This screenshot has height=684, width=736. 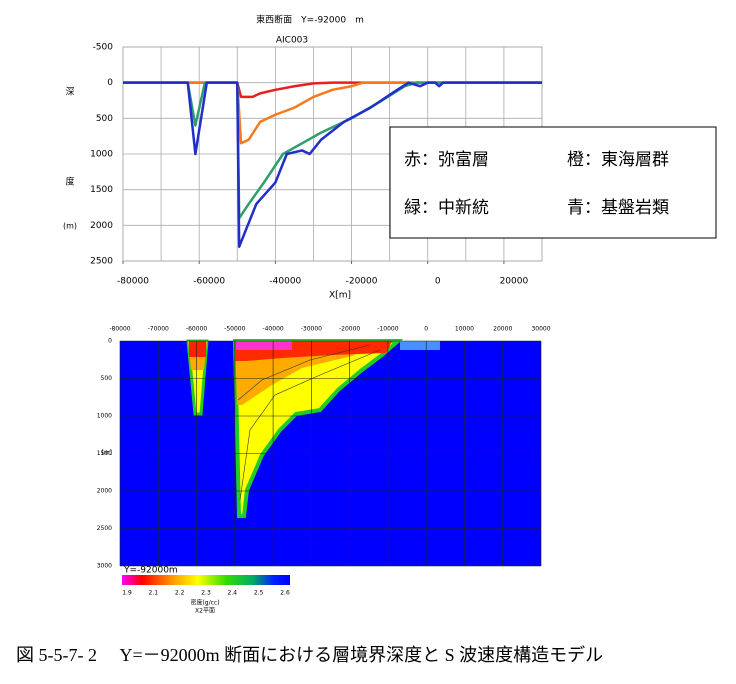 I want to click on legend-entry: 赤：弥富層, so click(x=446, y=160).